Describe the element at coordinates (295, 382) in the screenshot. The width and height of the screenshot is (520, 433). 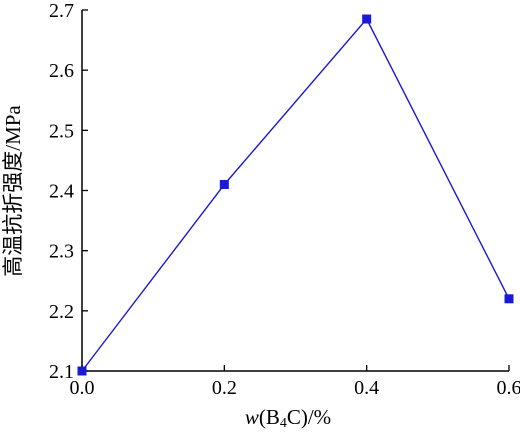
I see `x-ticks: 0.0 0.2 0.4 0.6` at that location.